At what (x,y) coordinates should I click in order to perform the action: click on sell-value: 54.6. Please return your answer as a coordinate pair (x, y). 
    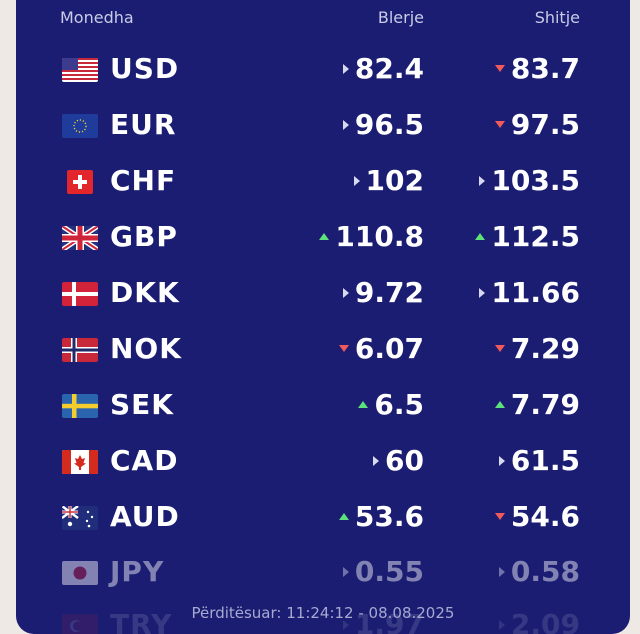
    Looking at the image, I should click on (537, 516).